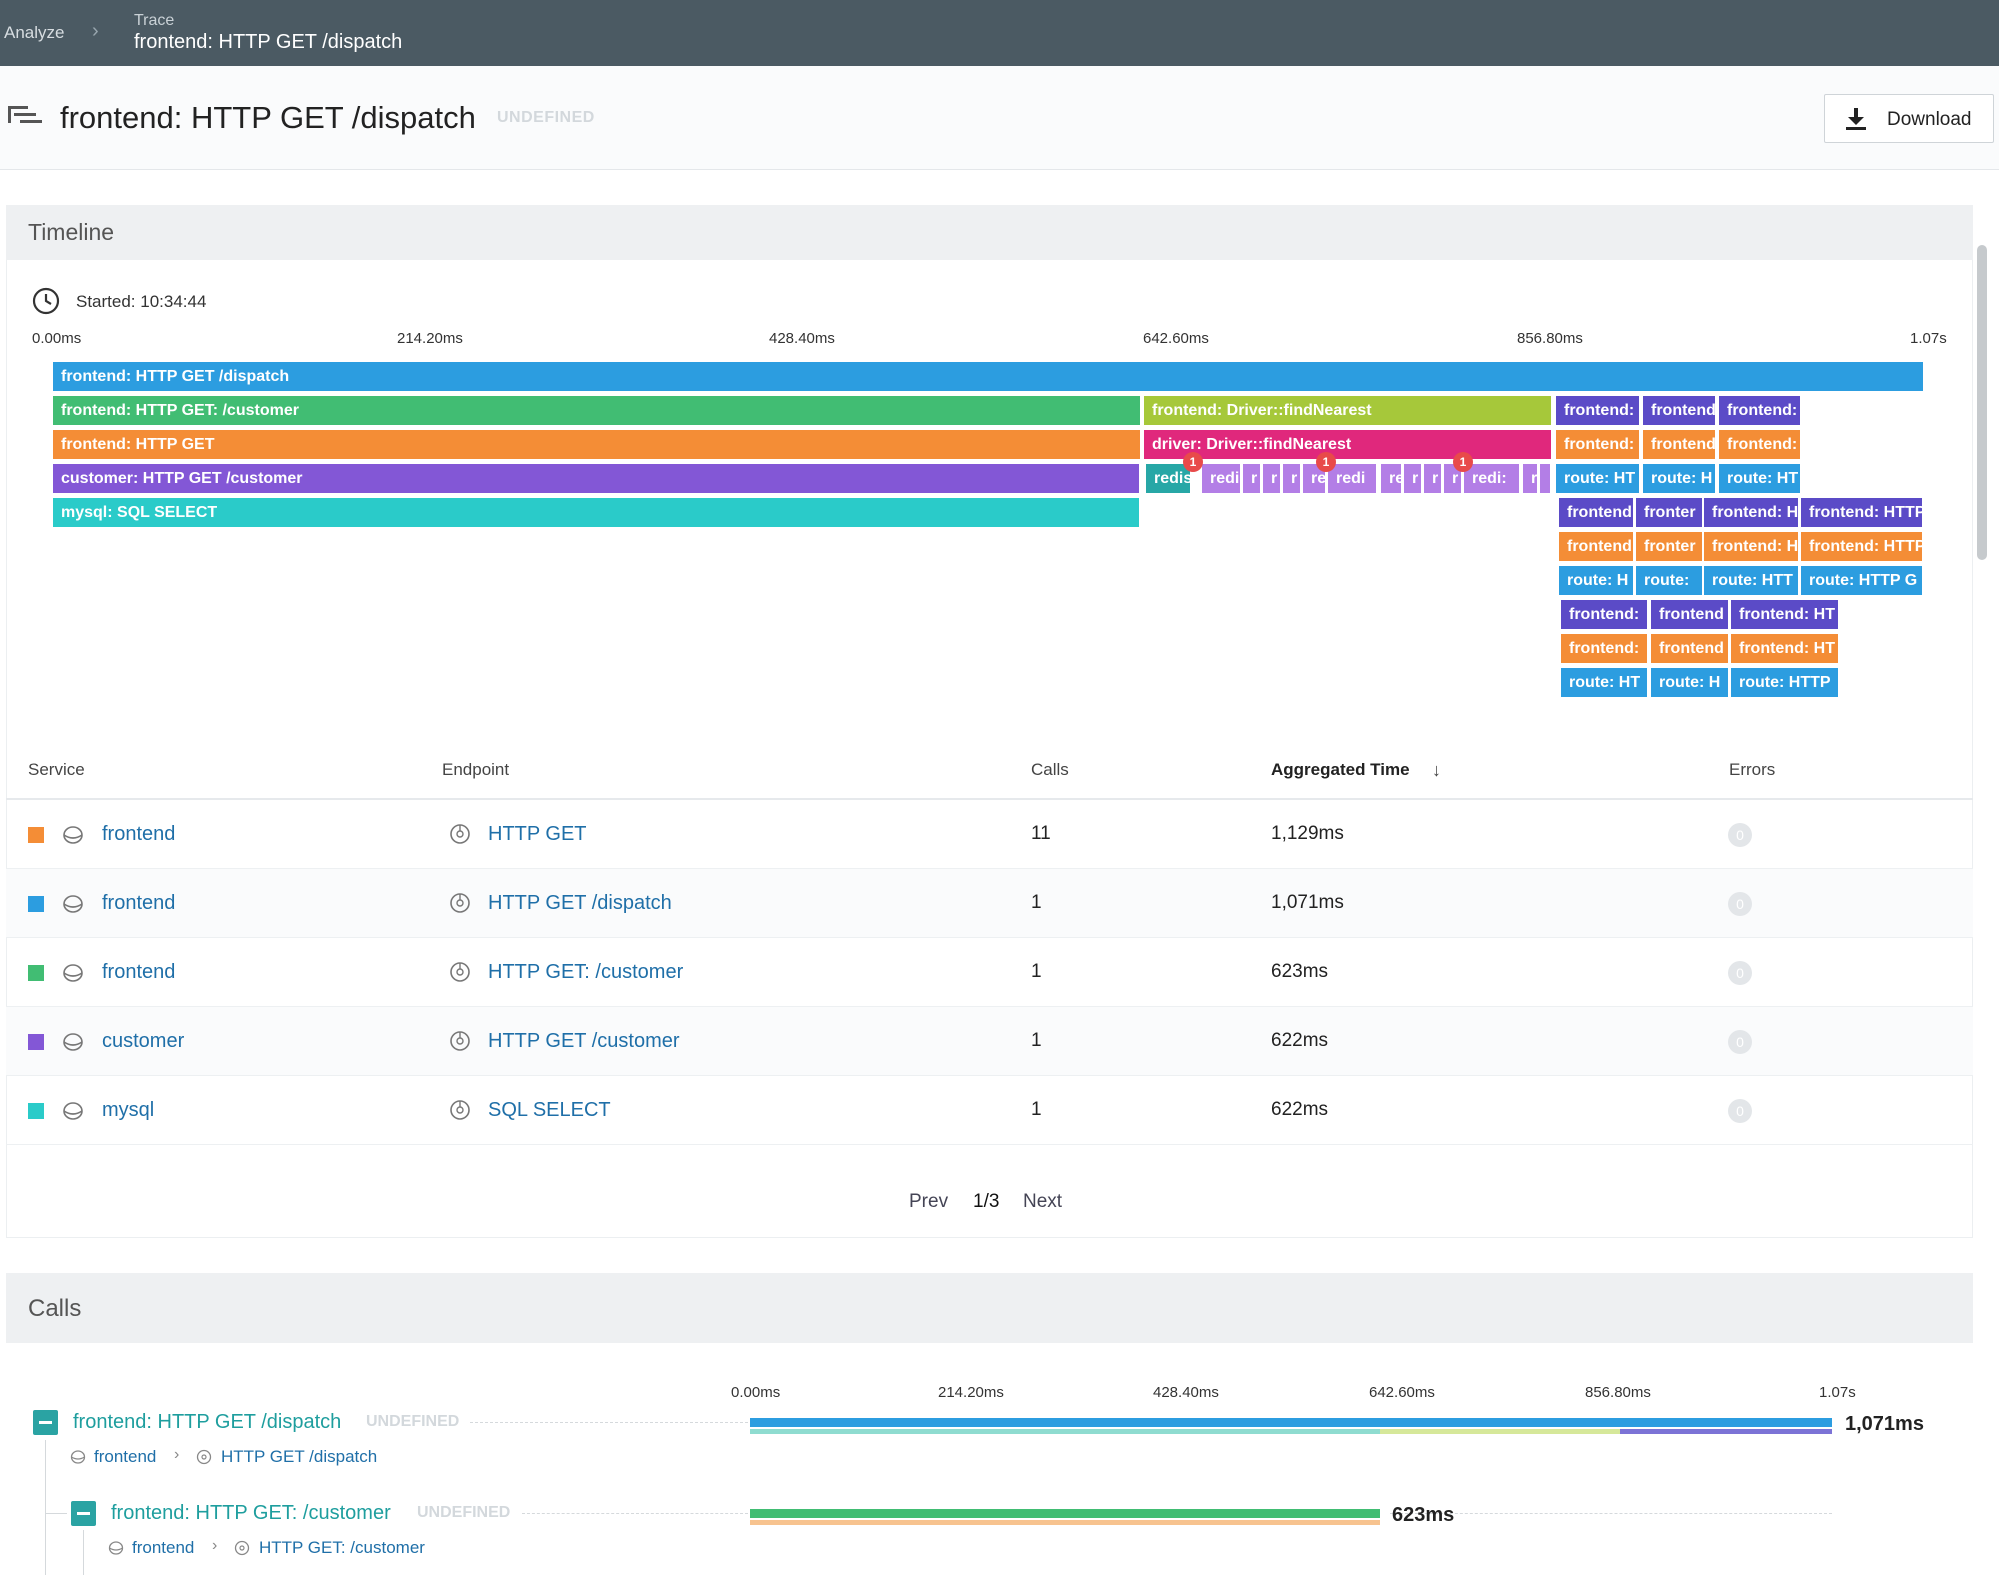 This screenshot has width=1999, height=1575. What do you see at coordinates (143, 1041) in the screenshot?
I see `service-link: customer` at bounding box center [143, 1041].